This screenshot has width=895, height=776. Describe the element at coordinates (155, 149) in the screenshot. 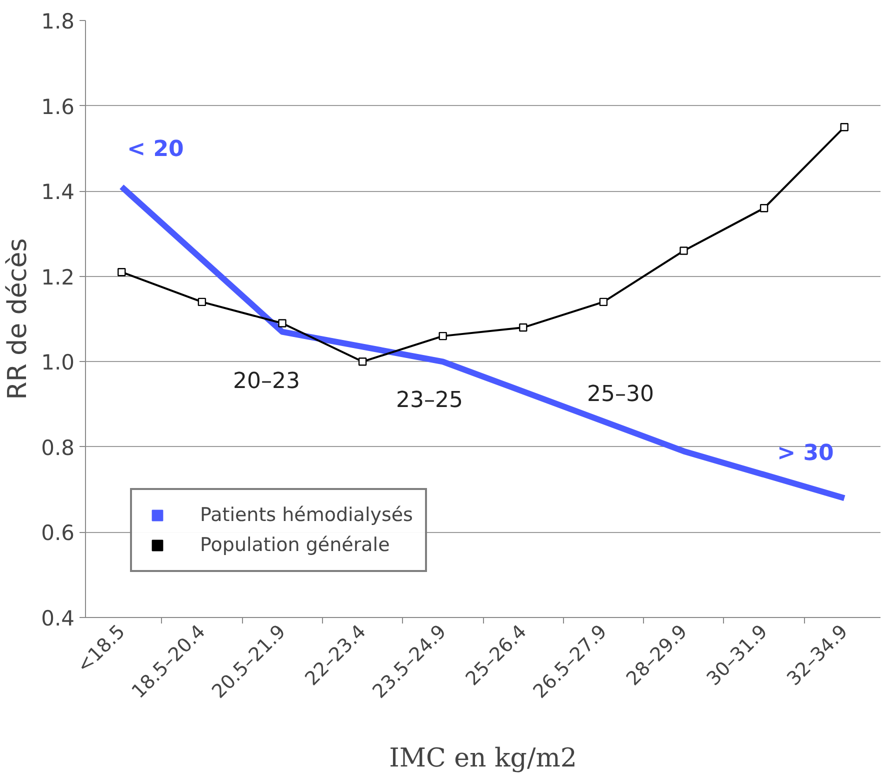

I see `annotation: < 20` at that location.